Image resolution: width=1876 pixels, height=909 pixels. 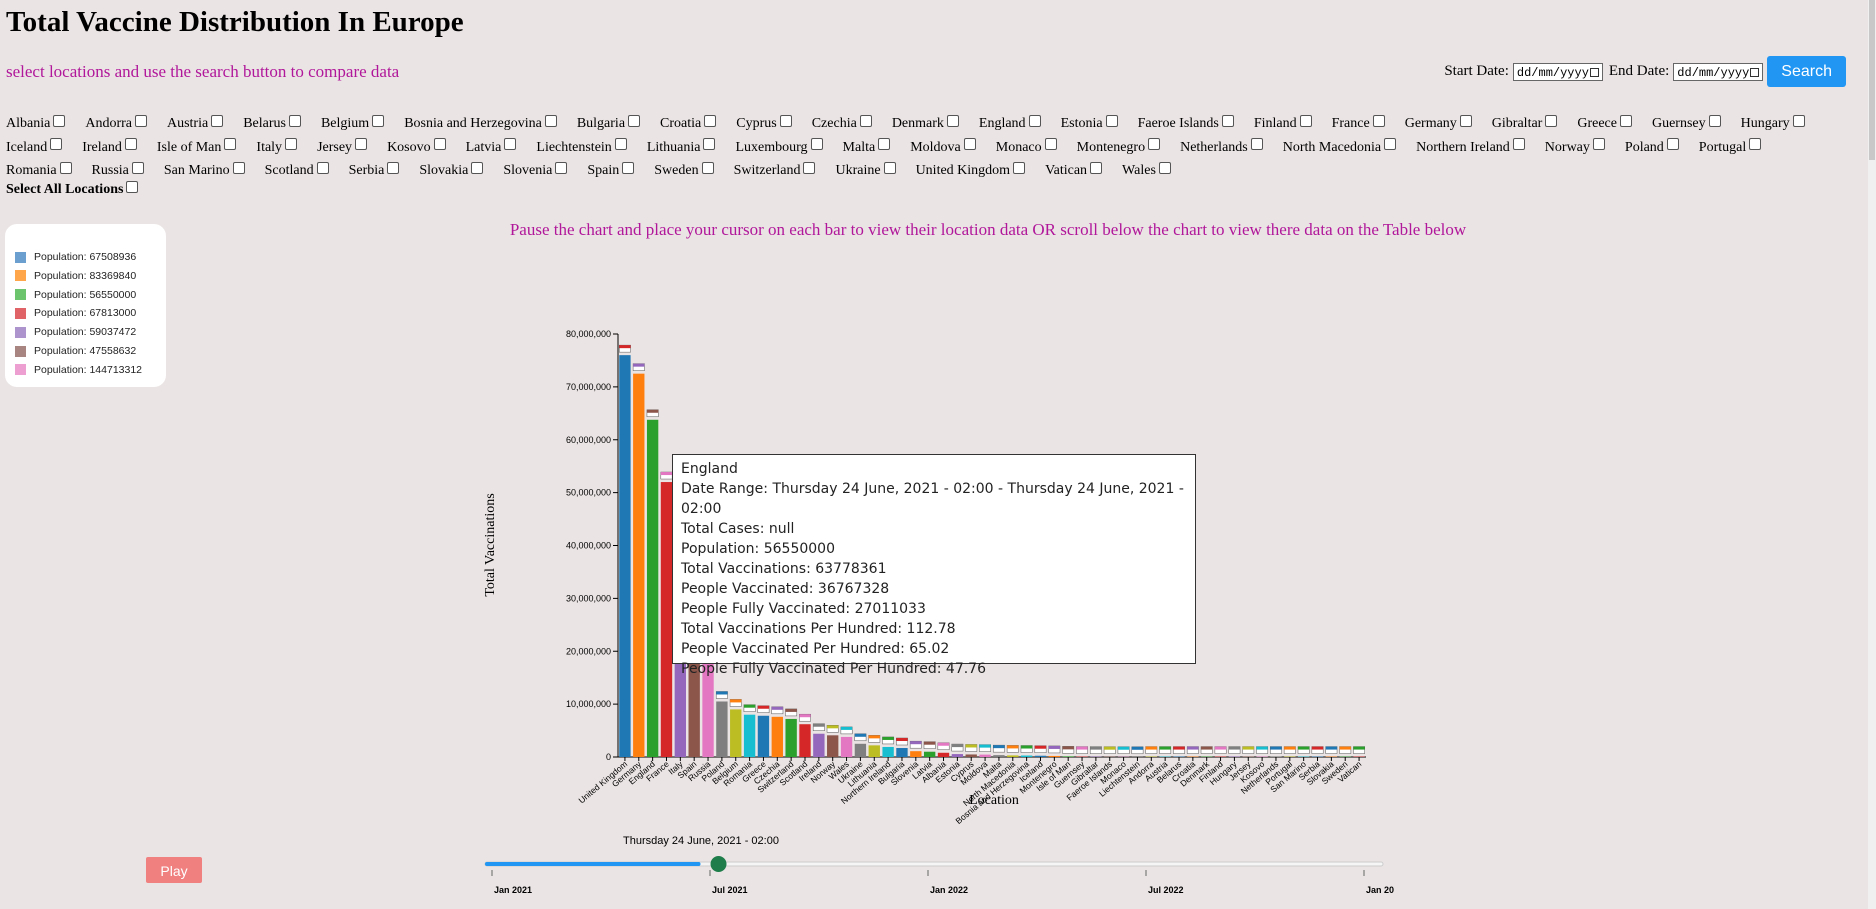 I want to click on location-option: Isle of Man, so click(x=197, y=148).